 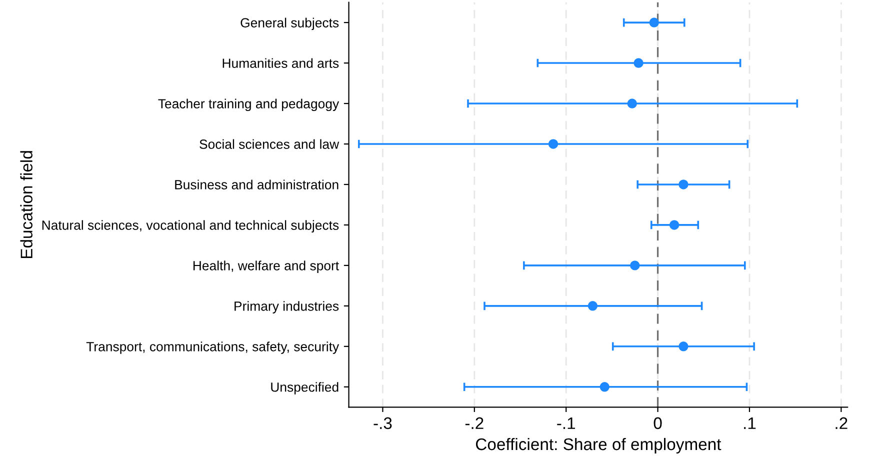 What do you see at coordinates (599, 446) in the screenshot?
I see `x-axis-title: Coefficient: Share of employment` at bounding box center [599, 446].